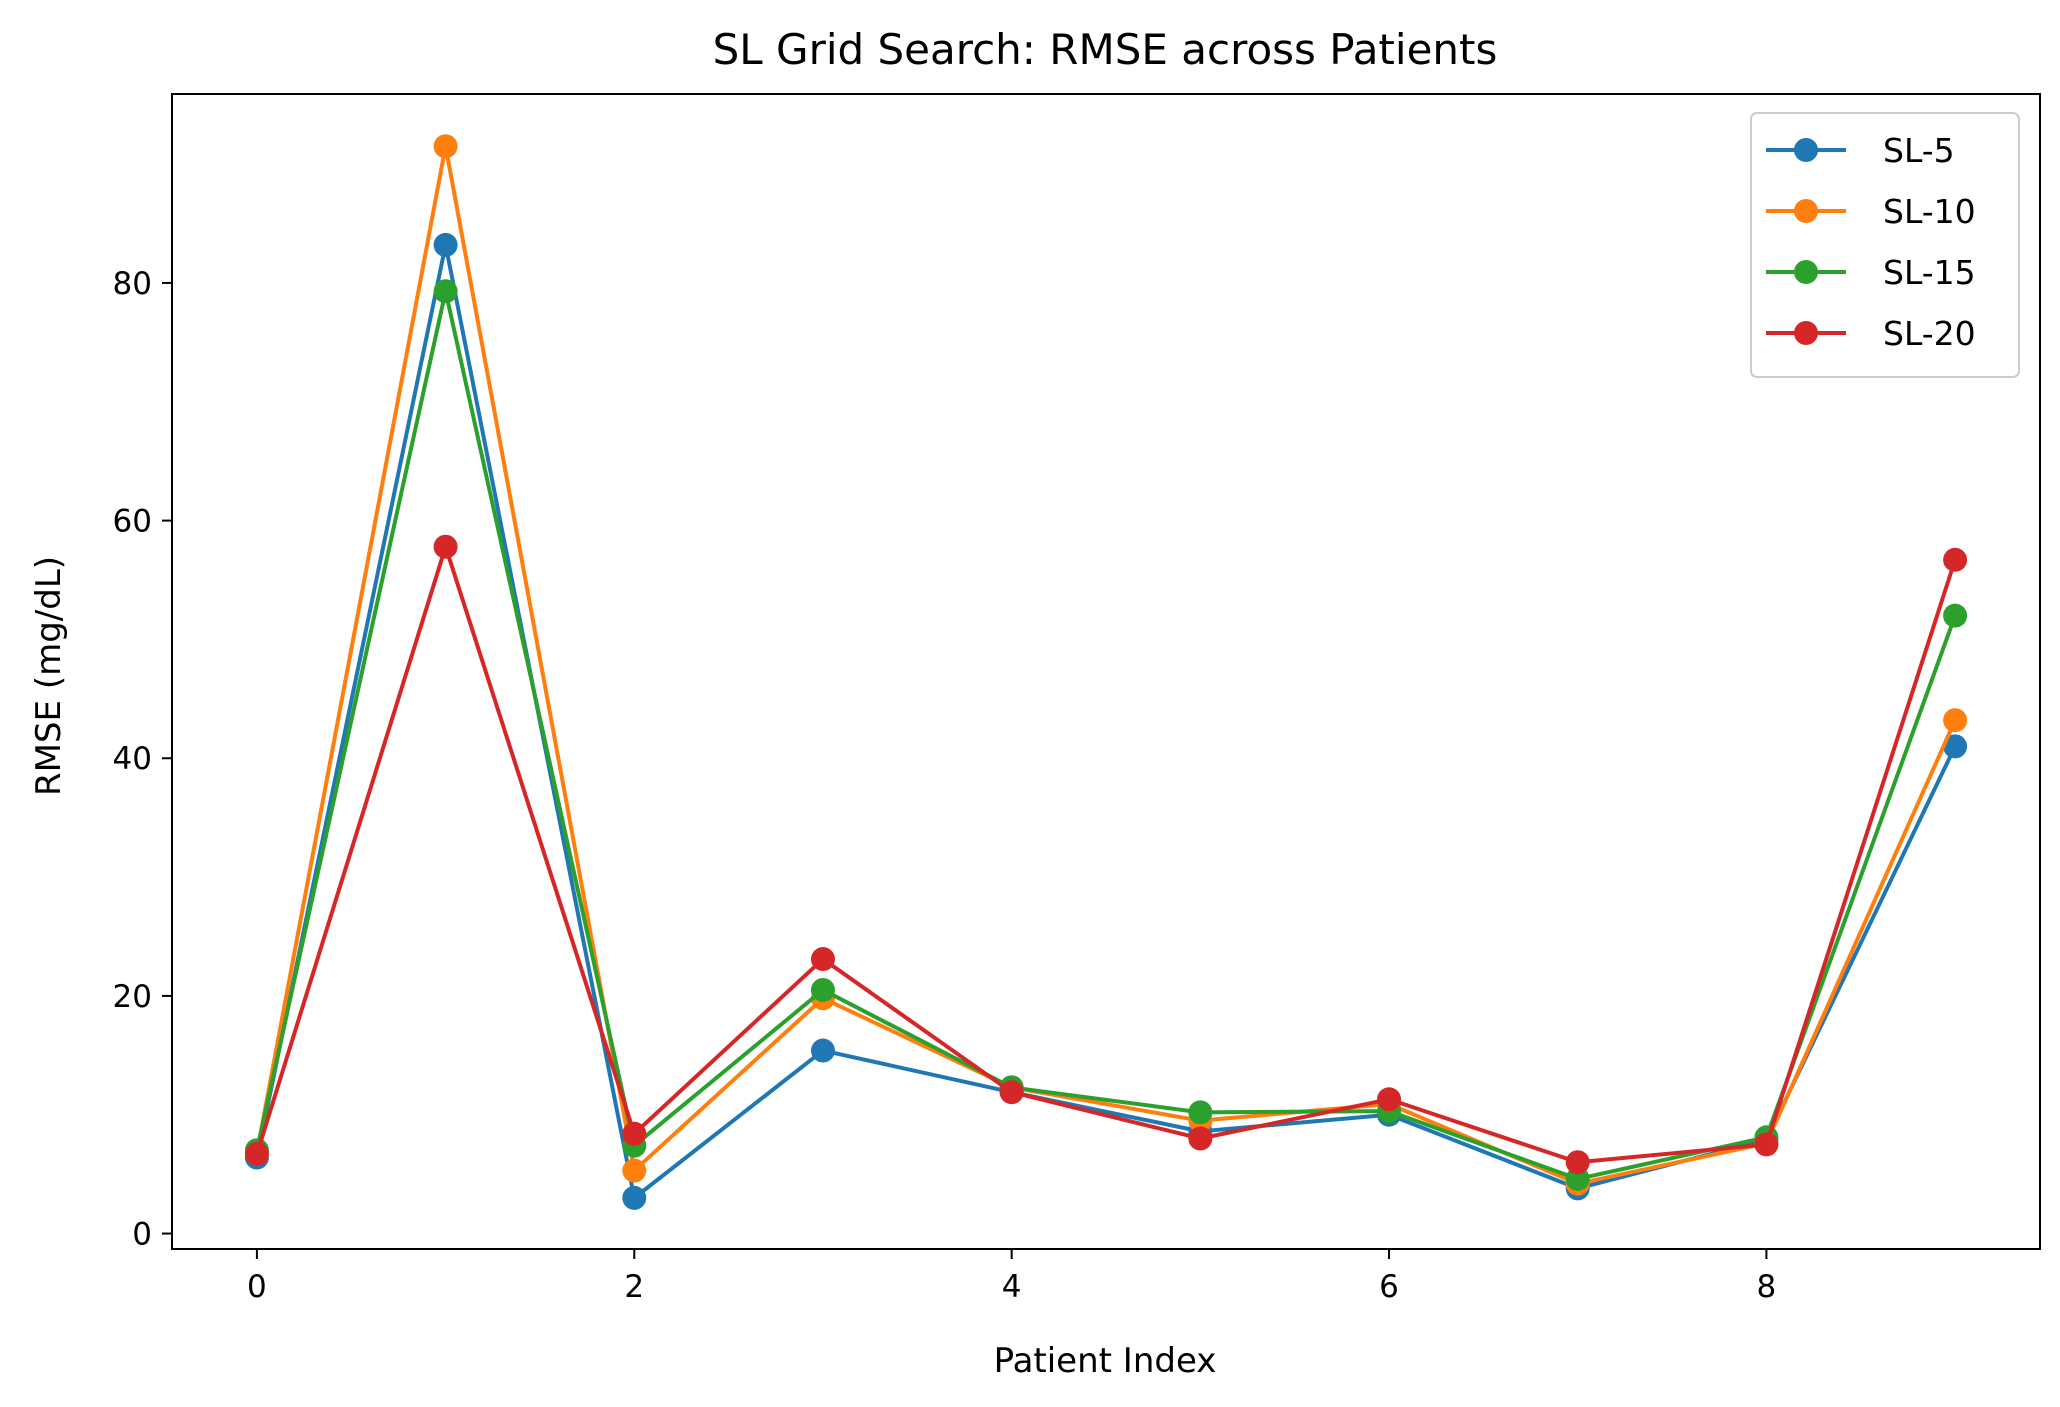 This screenshot has width=2060, height=1407. What do you see at coordinates (257, 1287) in the screenshot?
I see `x-tick-label: 0` at bounding box center [257, 1287].